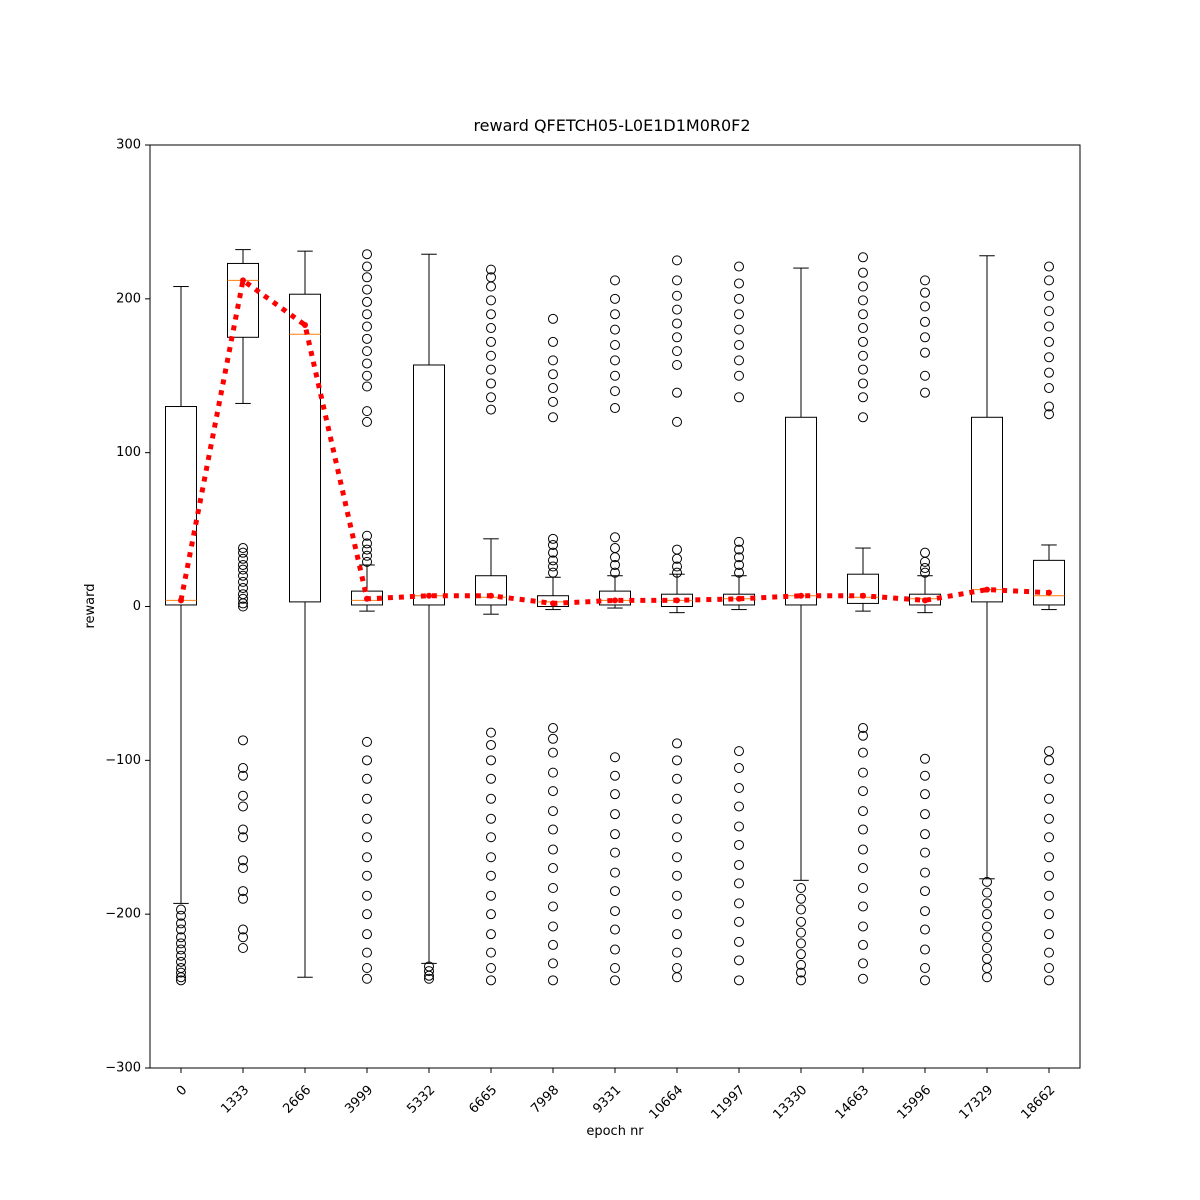 This screenshot has height=1200, width=1200. Describe the element at coordinates (863, 595) in the screenshot. I see `mean-marker` at that location.